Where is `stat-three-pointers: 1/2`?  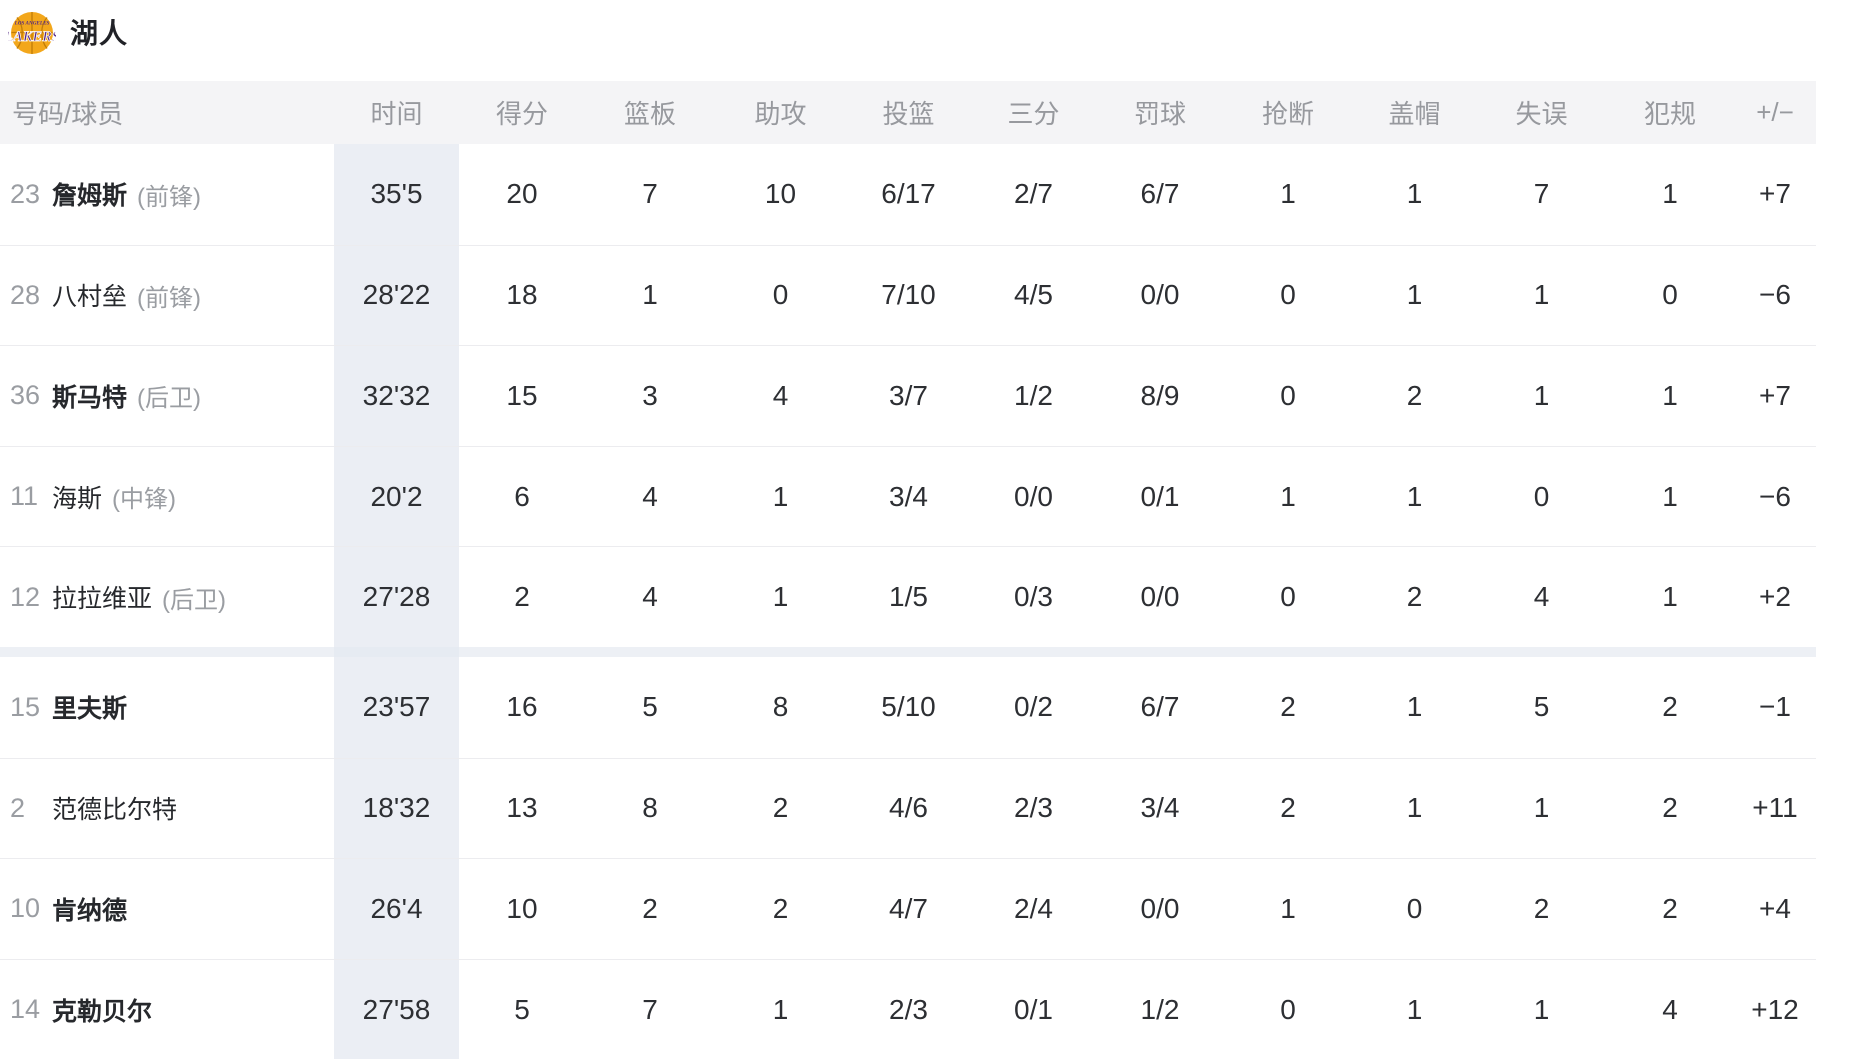
stat-three-pointers: 1/2 is located at coordinates (1033, 395).